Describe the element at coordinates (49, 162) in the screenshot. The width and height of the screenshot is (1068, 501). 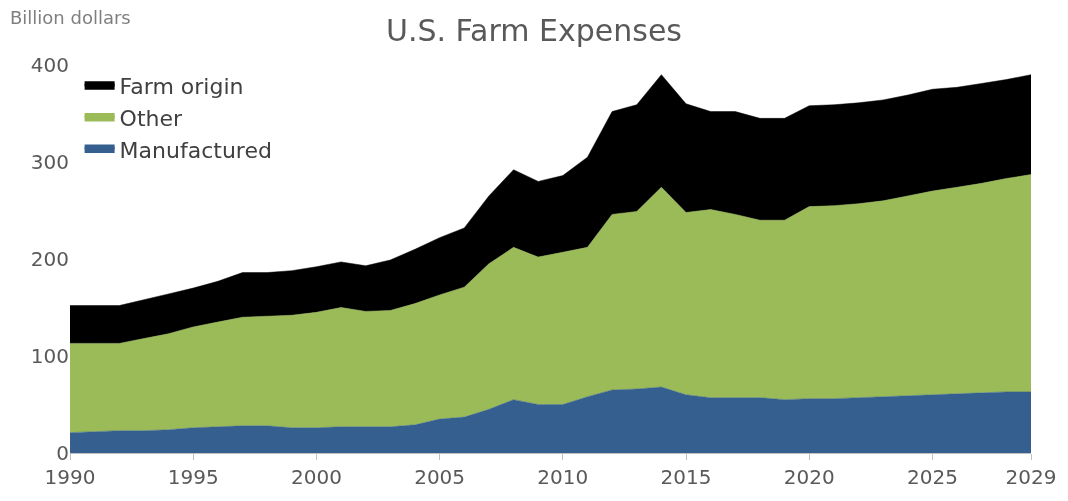
I see `y-tick-label: 300` at that location.